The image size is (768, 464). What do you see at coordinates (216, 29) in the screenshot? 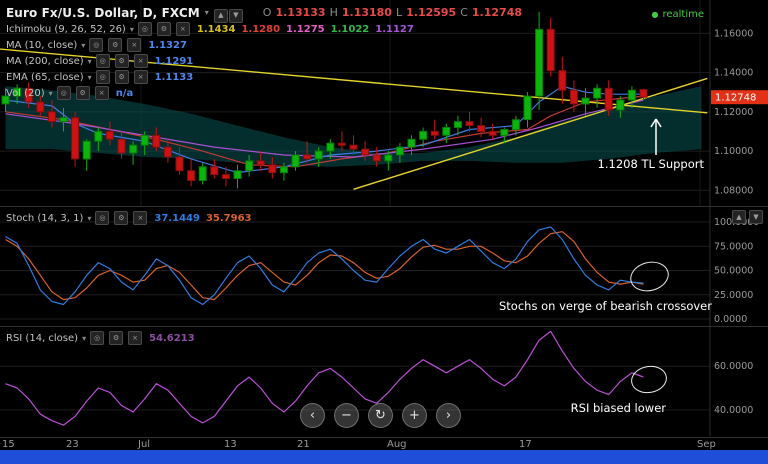
I see `indicator-value: 1.1434` at bounding box center [216, 29].